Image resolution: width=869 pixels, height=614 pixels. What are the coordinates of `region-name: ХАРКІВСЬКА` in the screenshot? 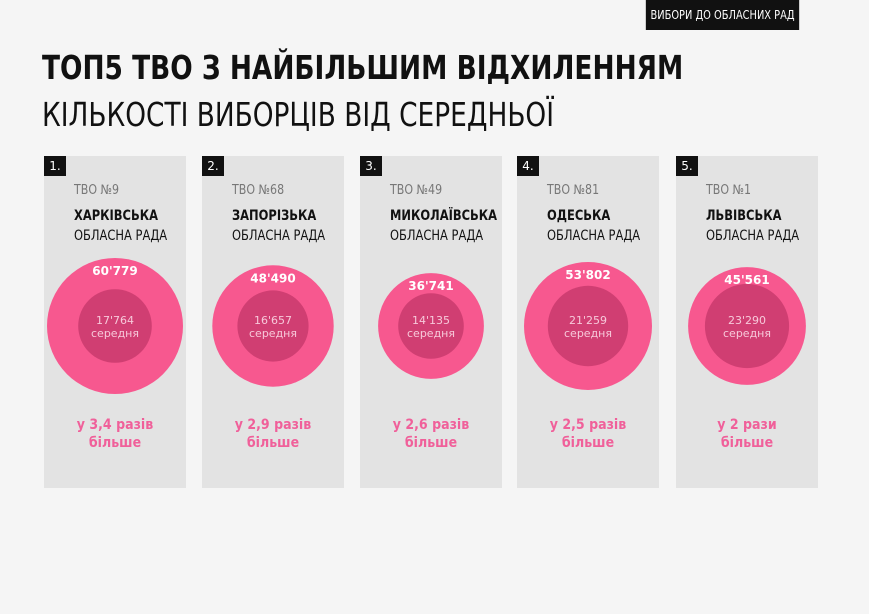 It's located at (116, 216).